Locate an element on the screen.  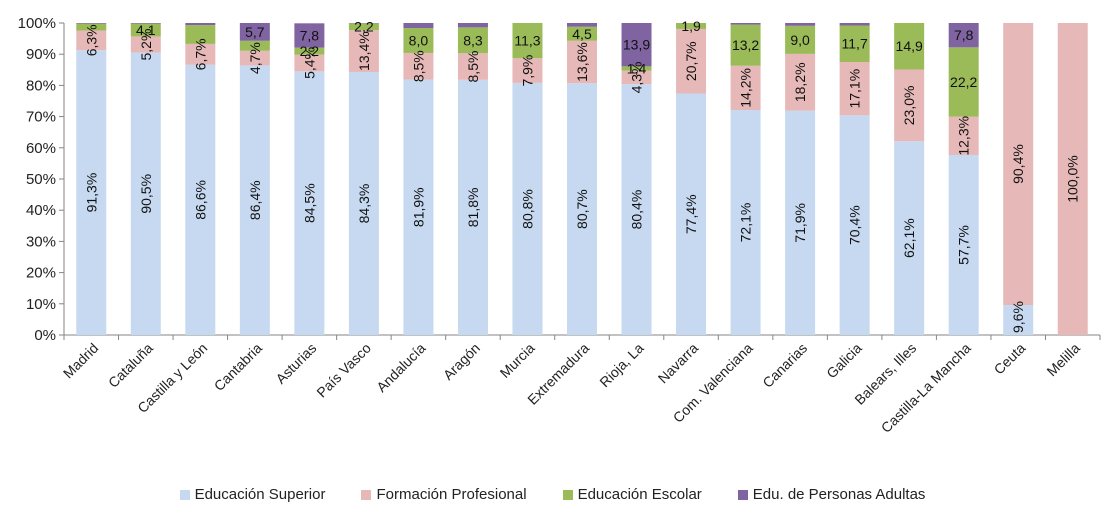
x-tick-label: Cataluña is located at coordinates (130, 365).